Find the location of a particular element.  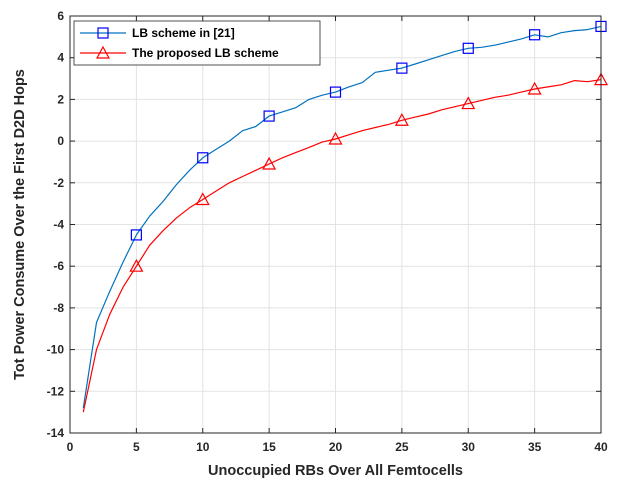

y-tick-label: -10 is located at coordinates (56, 350).